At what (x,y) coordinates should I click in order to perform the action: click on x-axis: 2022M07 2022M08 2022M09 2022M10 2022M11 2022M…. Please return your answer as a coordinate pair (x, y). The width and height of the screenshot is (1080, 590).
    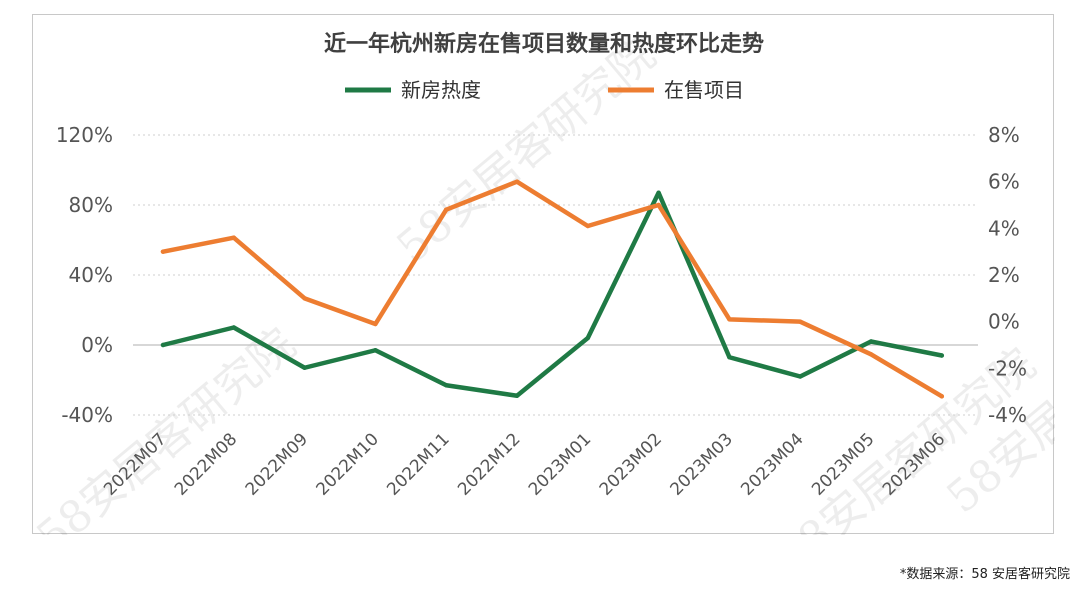
    Looking at the image, I should click on (524, 464).